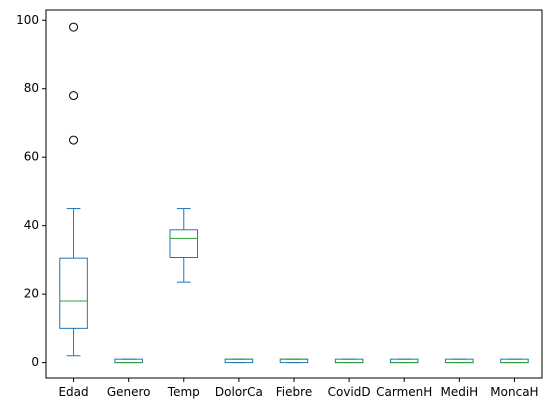  I want to click on y-tick-label: 40, so click(31, 225).